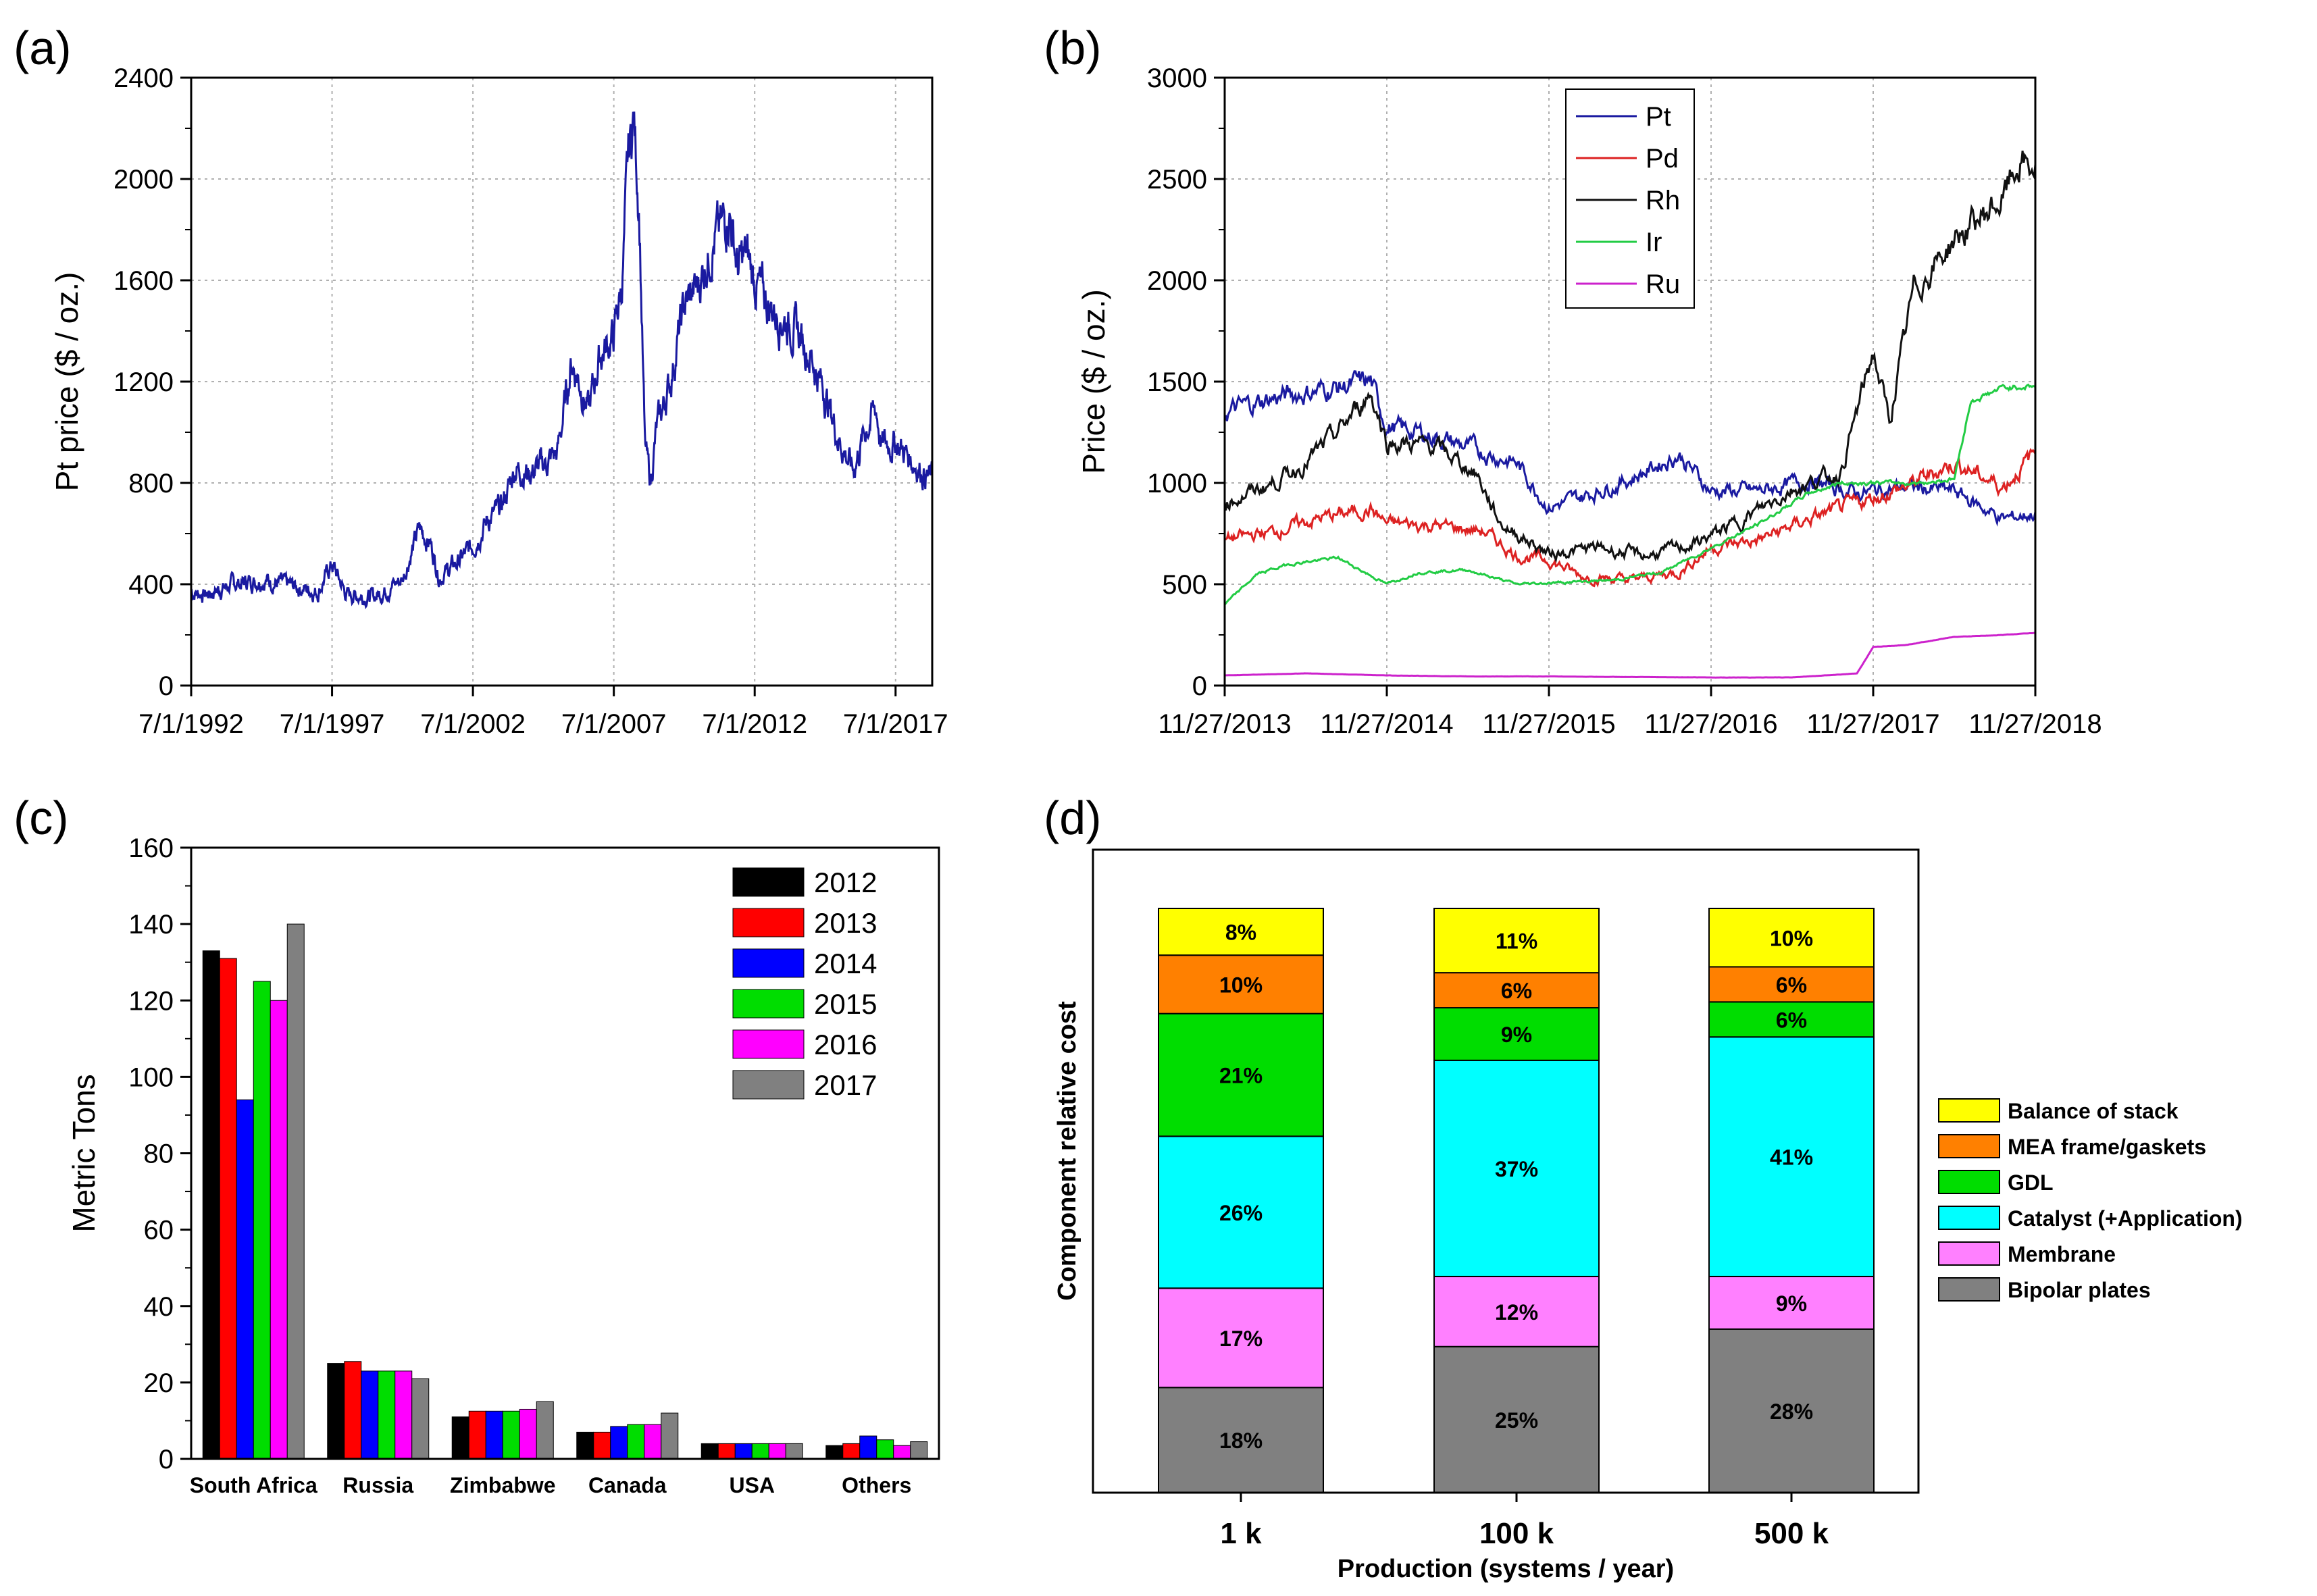 Image resolution: width=2317 pixels, height=1596 pixels. Describe the element at coordinates (387, 1415) in the screenshot. I see `bar-russia-2015` at that location.